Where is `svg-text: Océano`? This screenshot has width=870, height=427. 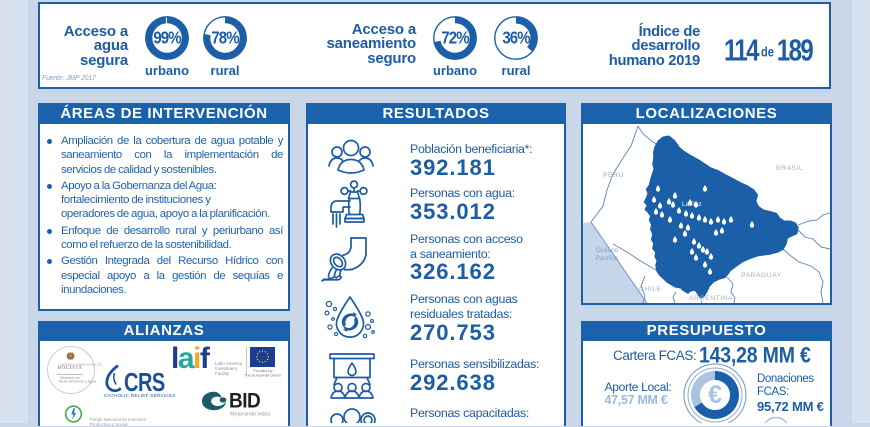
svg-text: Océano is located at coordinates (607, 250).